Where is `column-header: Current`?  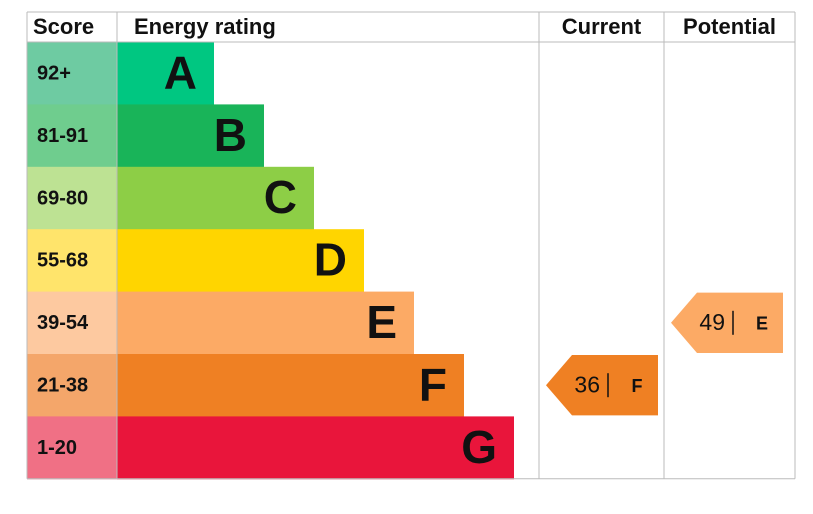 column-header: Current is located at coordinates (602, 26).